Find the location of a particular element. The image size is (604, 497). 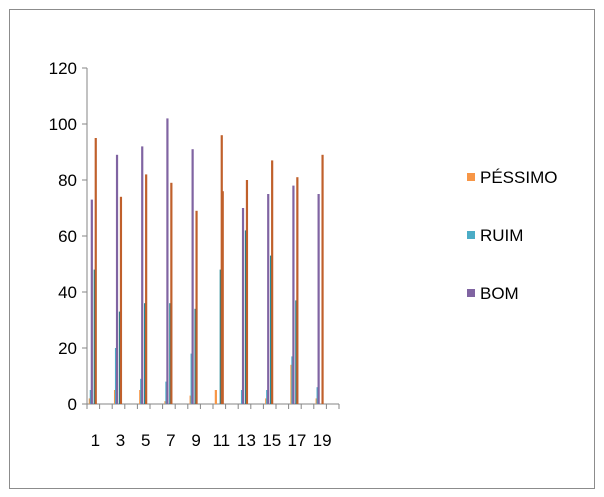

y-tick-label: 80 is located at coordinates (67, 180).